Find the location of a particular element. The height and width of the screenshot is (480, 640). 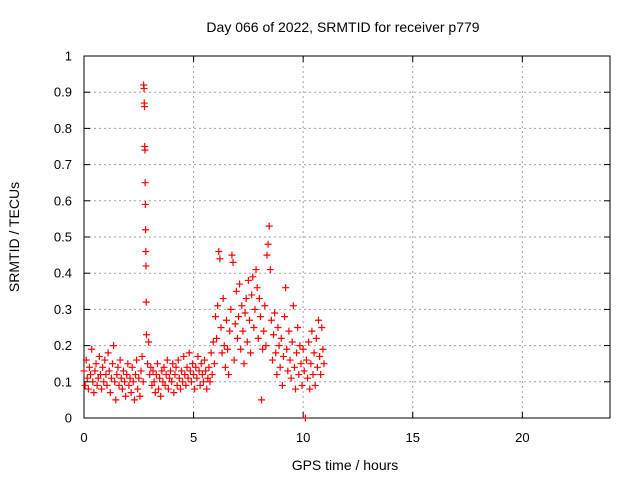

y-tick-label: 0 is located at coordinates (68, 418).